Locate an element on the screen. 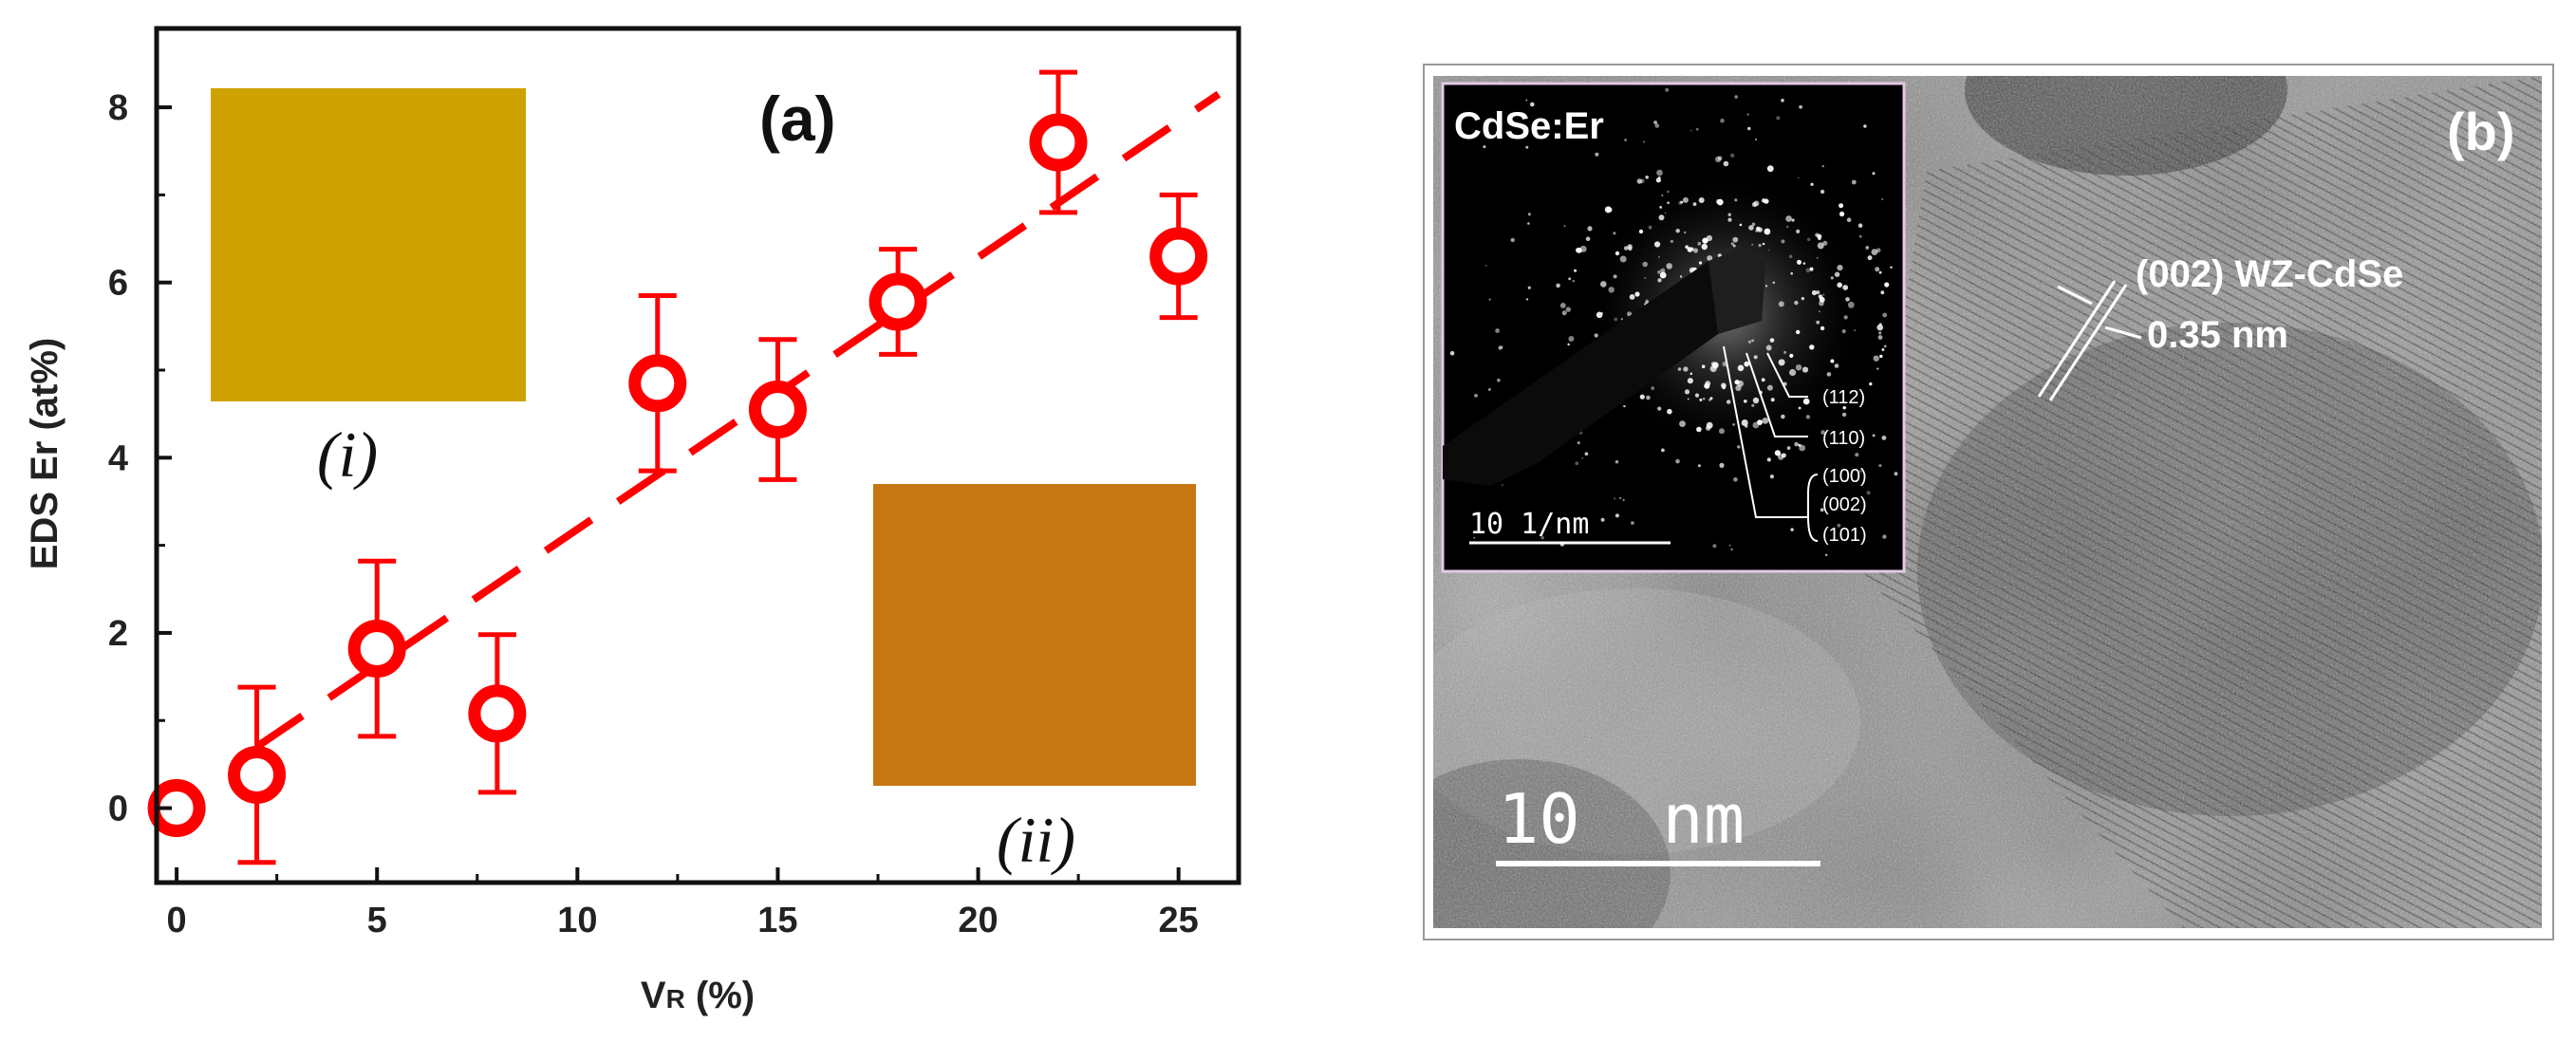  saed-scale-label: 10 1/nm is located at coordinates (1529, 524).